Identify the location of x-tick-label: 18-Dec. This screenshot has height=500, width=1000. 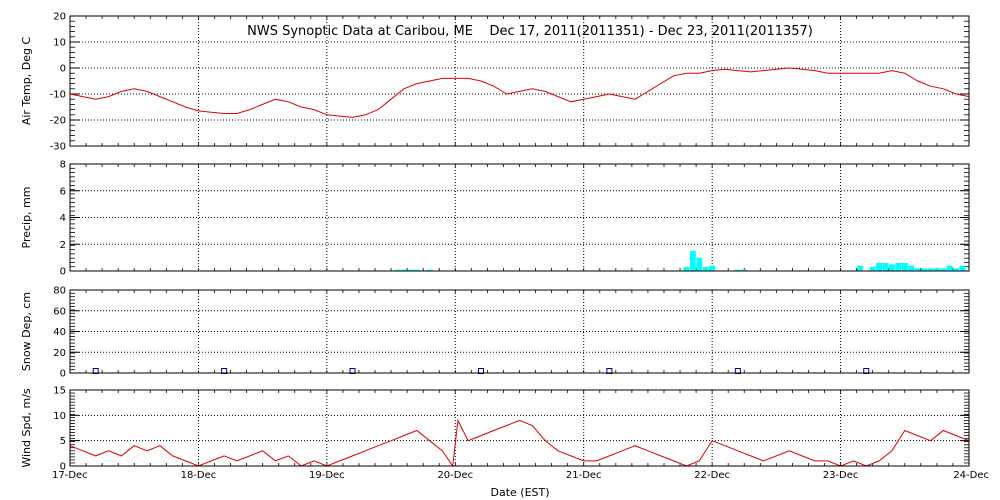
(199, 475).